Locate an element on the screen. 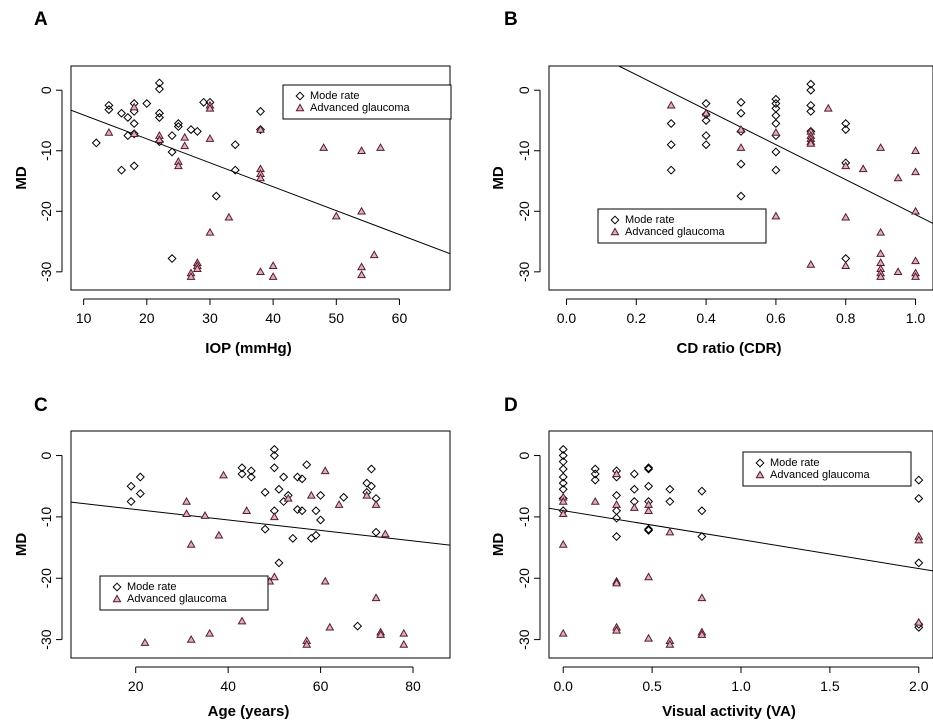  x-tick-label: 0.6 is located at coordinates (776, 318).